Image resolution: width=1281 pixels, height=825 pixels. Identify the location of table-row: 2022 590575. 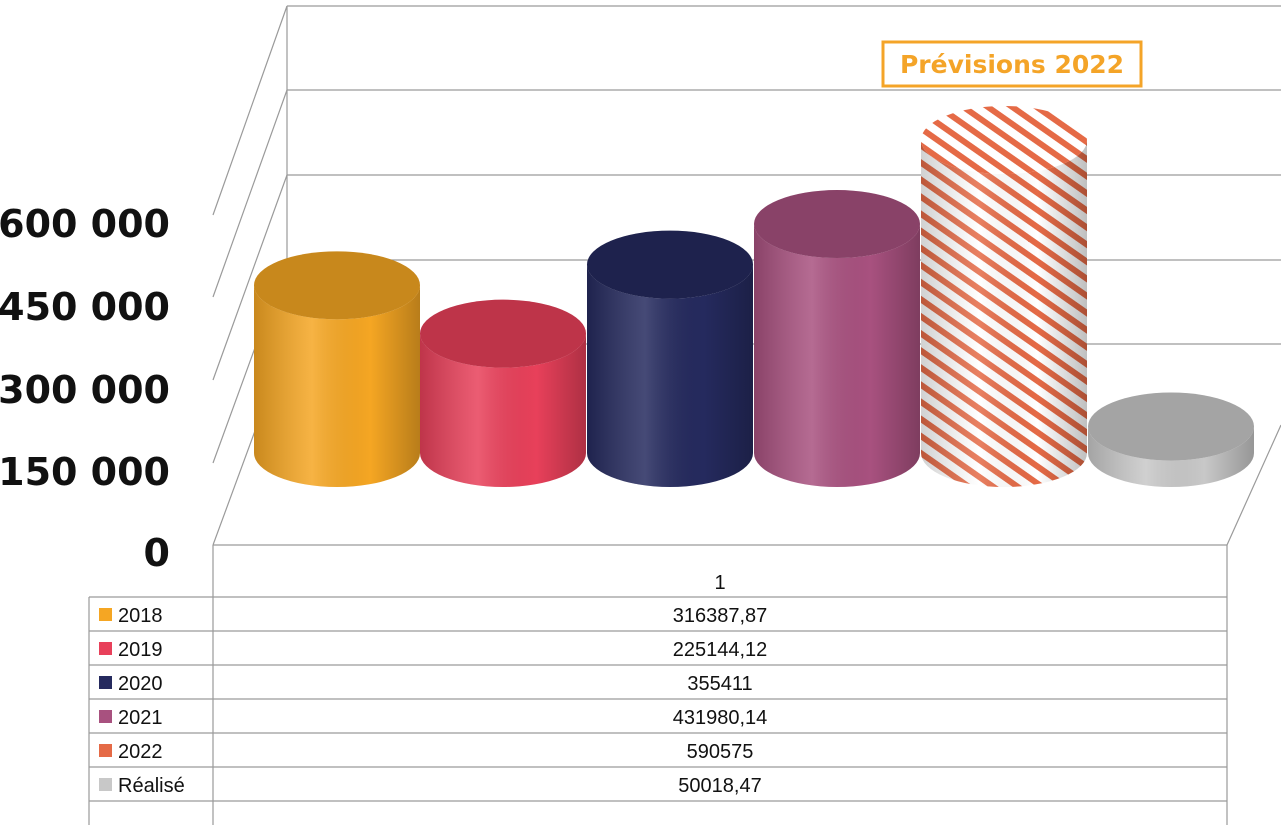
(658, 754).